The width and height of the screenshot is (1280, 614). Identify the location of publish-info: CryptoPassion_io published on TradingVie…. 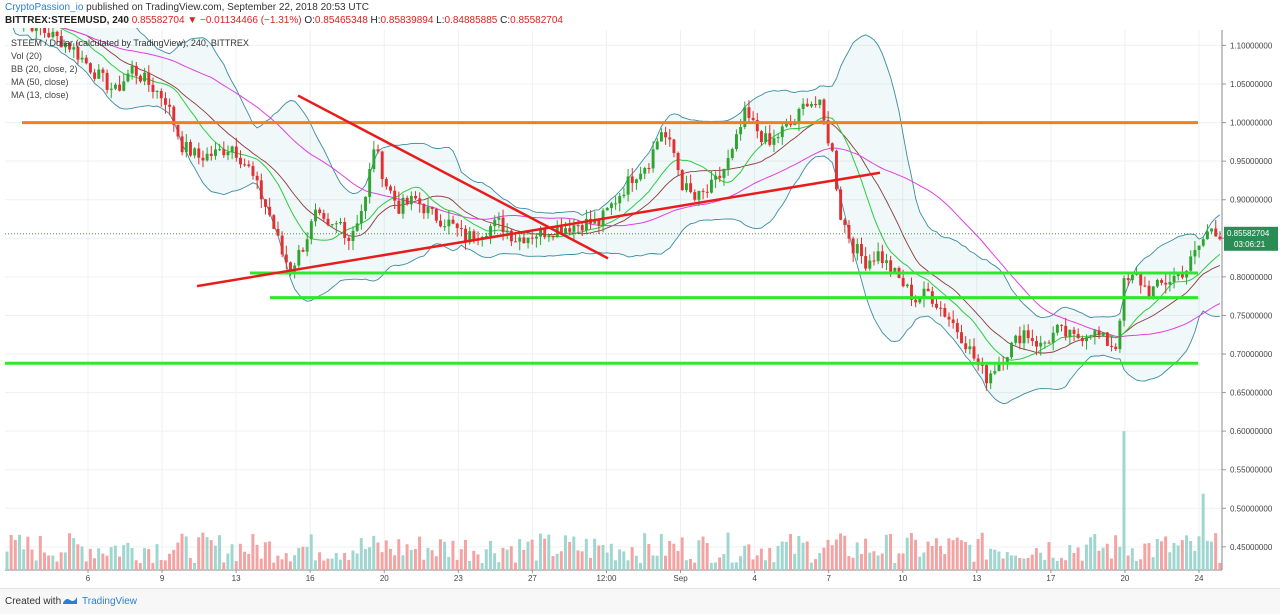
(187, 7).